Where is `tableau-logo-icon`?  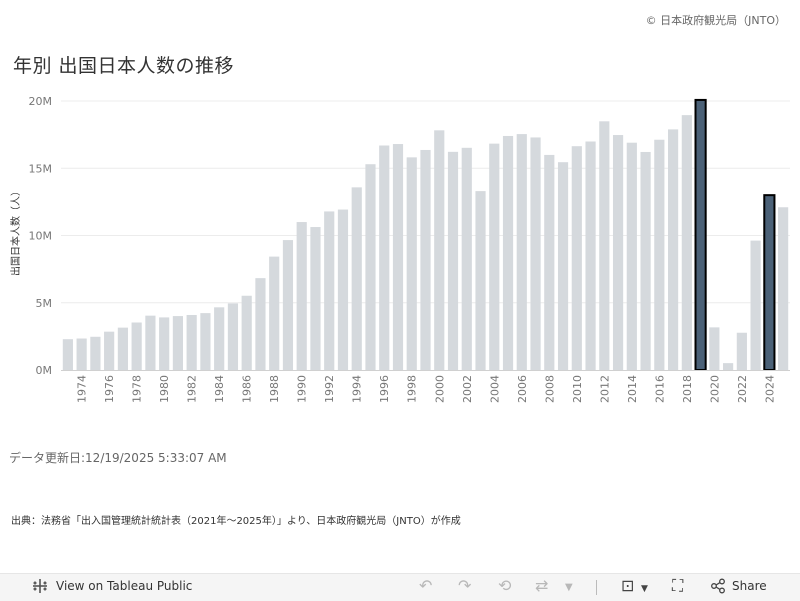 tableau-logo-icon is located at coordinates (40, 586).